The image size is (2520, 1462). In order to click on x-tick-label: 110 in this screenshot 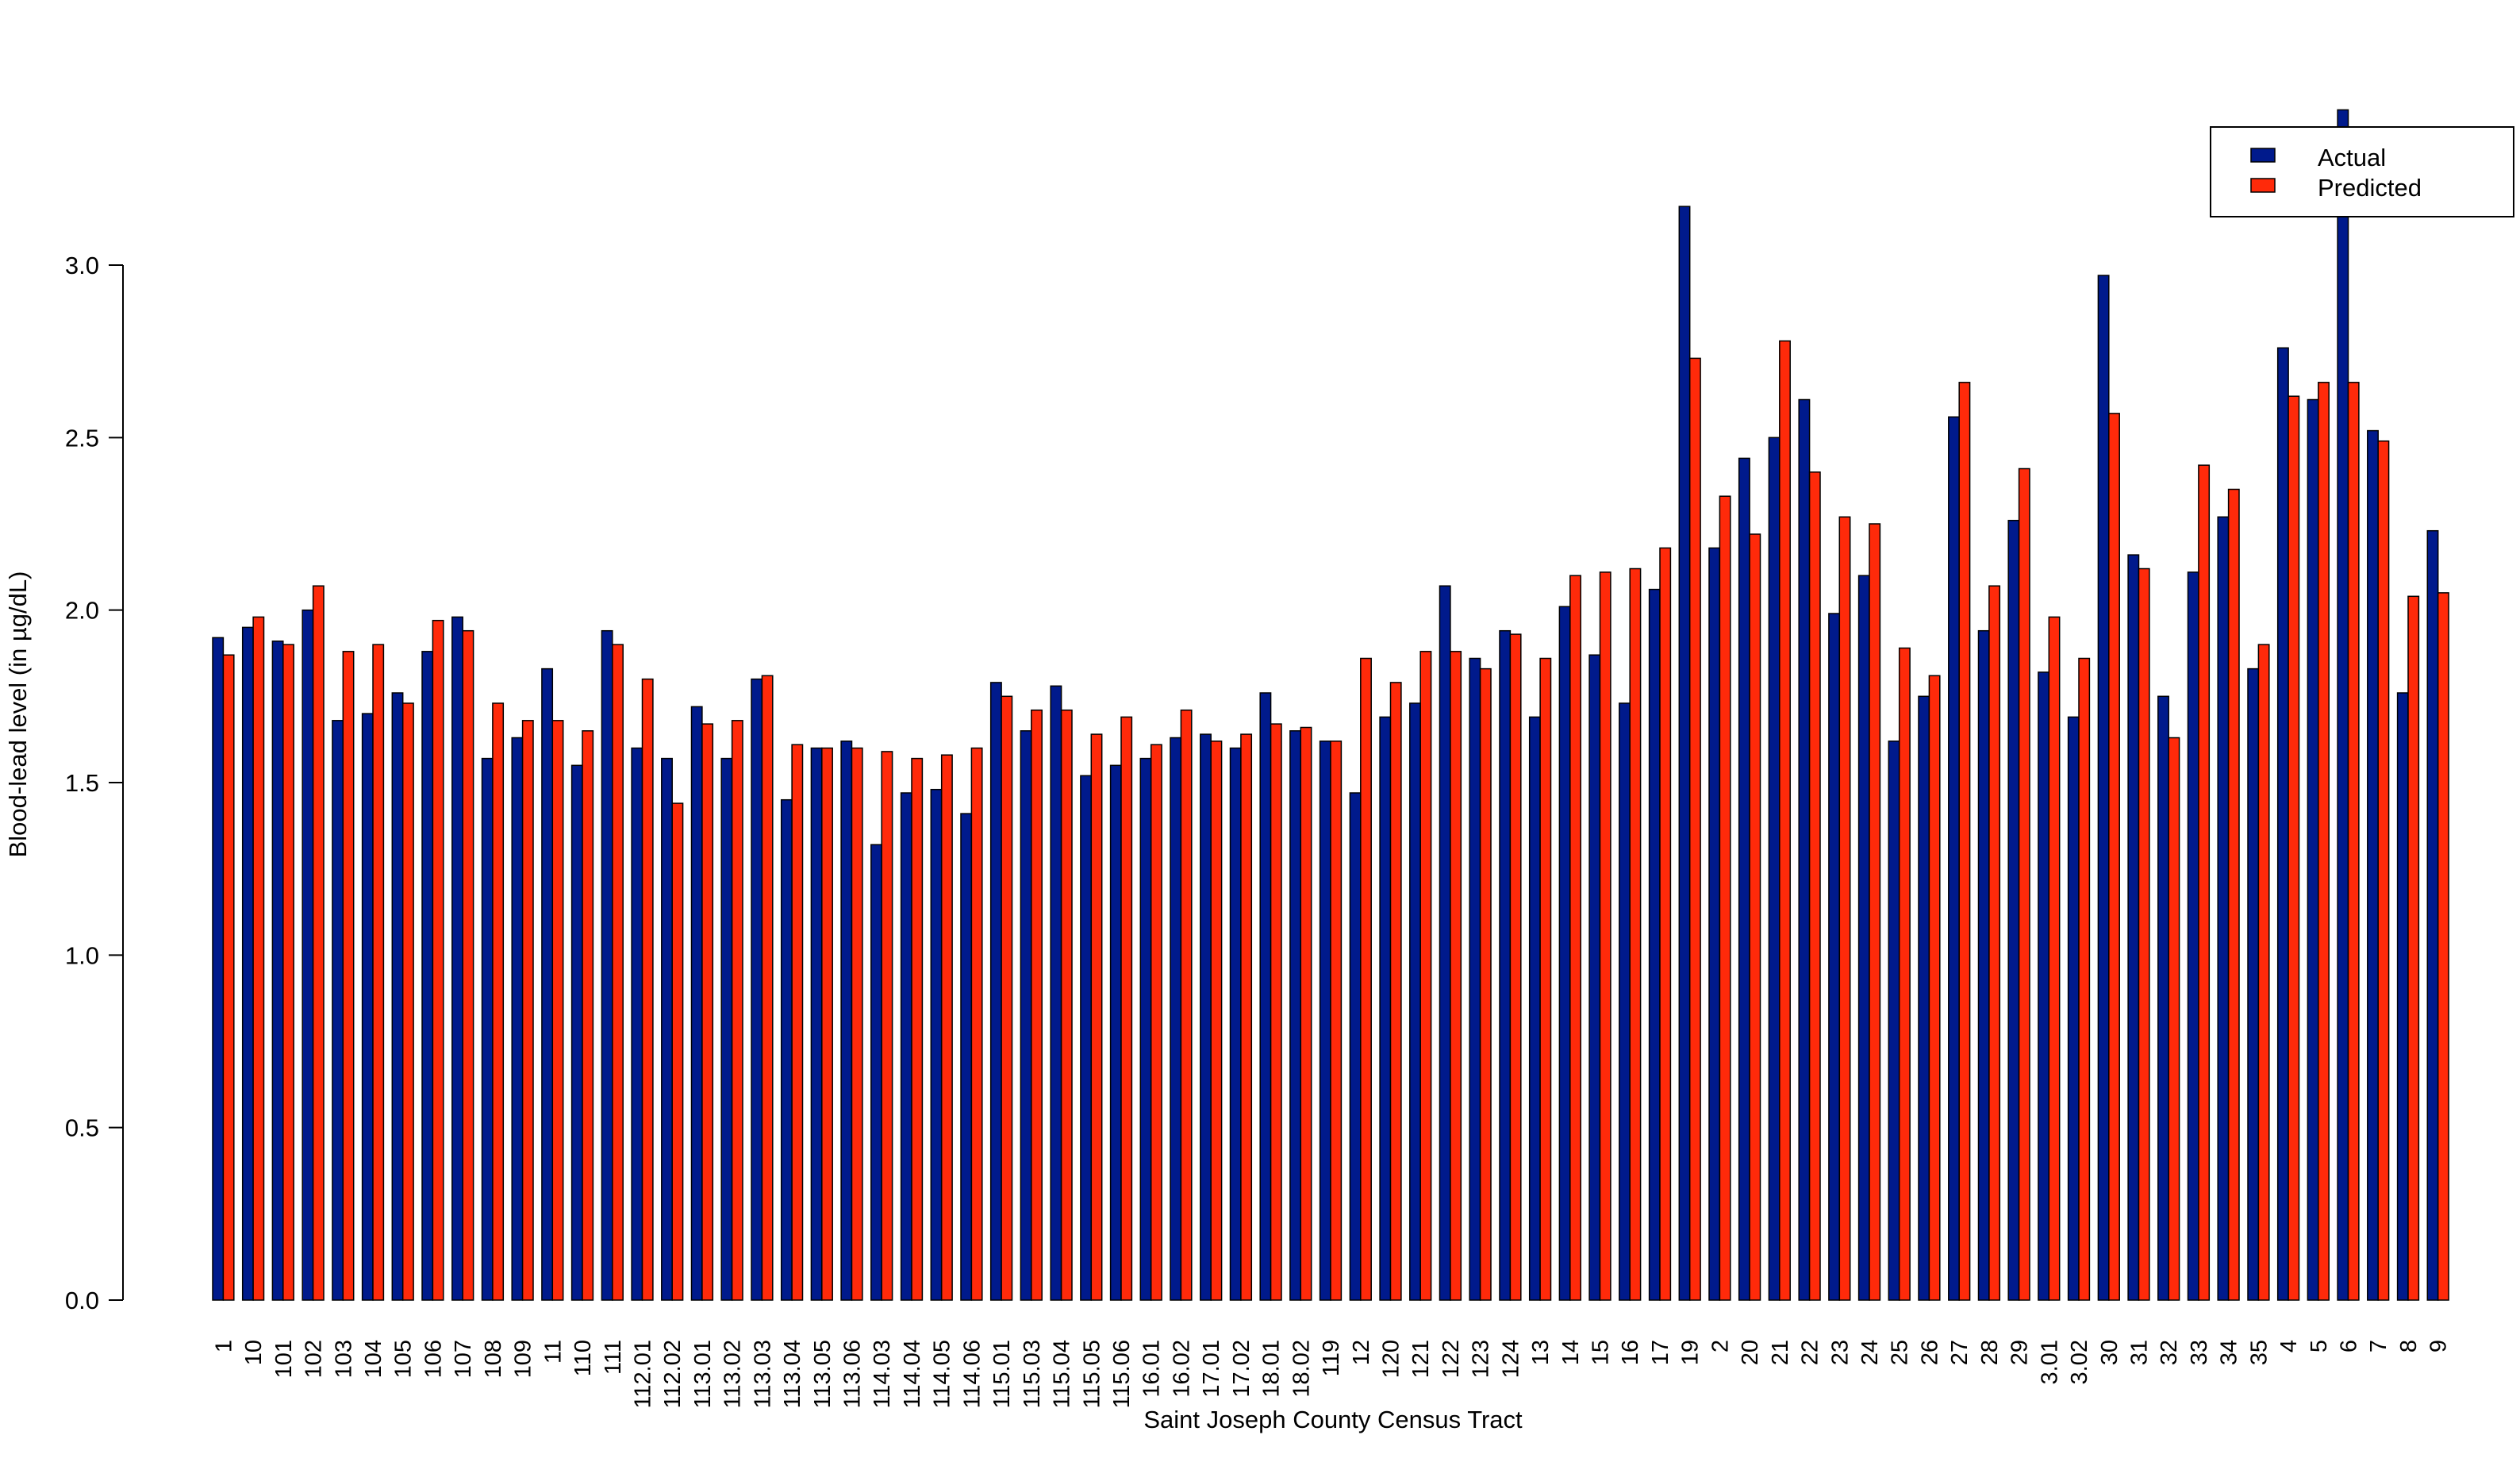, I will do `click(583, 1358)`.